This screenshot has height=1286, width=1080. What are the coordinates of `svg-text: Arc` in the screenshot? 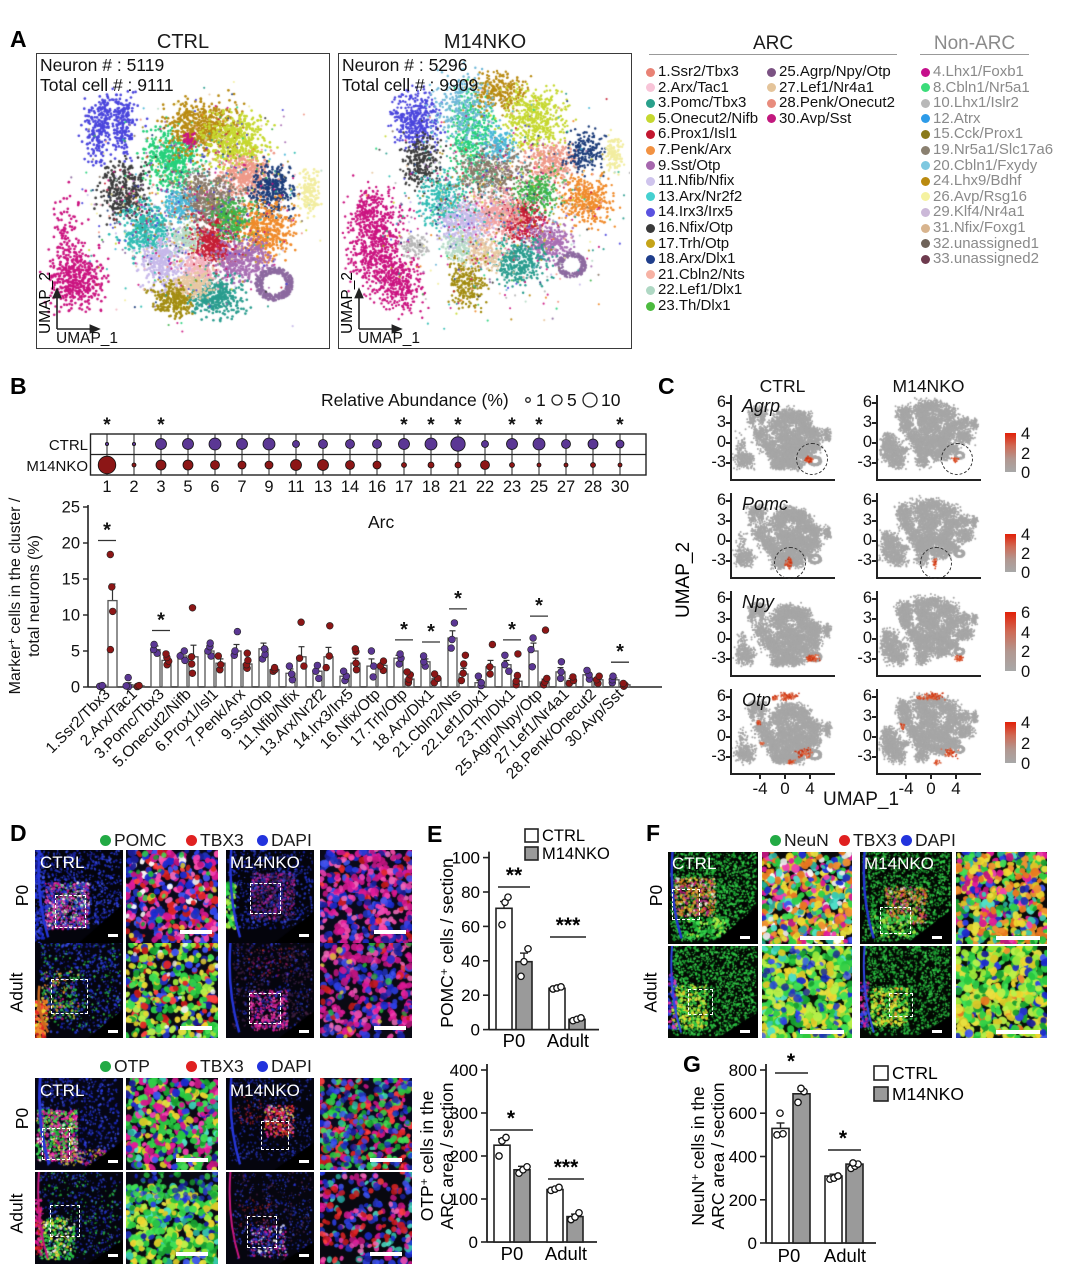 It's located at (381, 522).